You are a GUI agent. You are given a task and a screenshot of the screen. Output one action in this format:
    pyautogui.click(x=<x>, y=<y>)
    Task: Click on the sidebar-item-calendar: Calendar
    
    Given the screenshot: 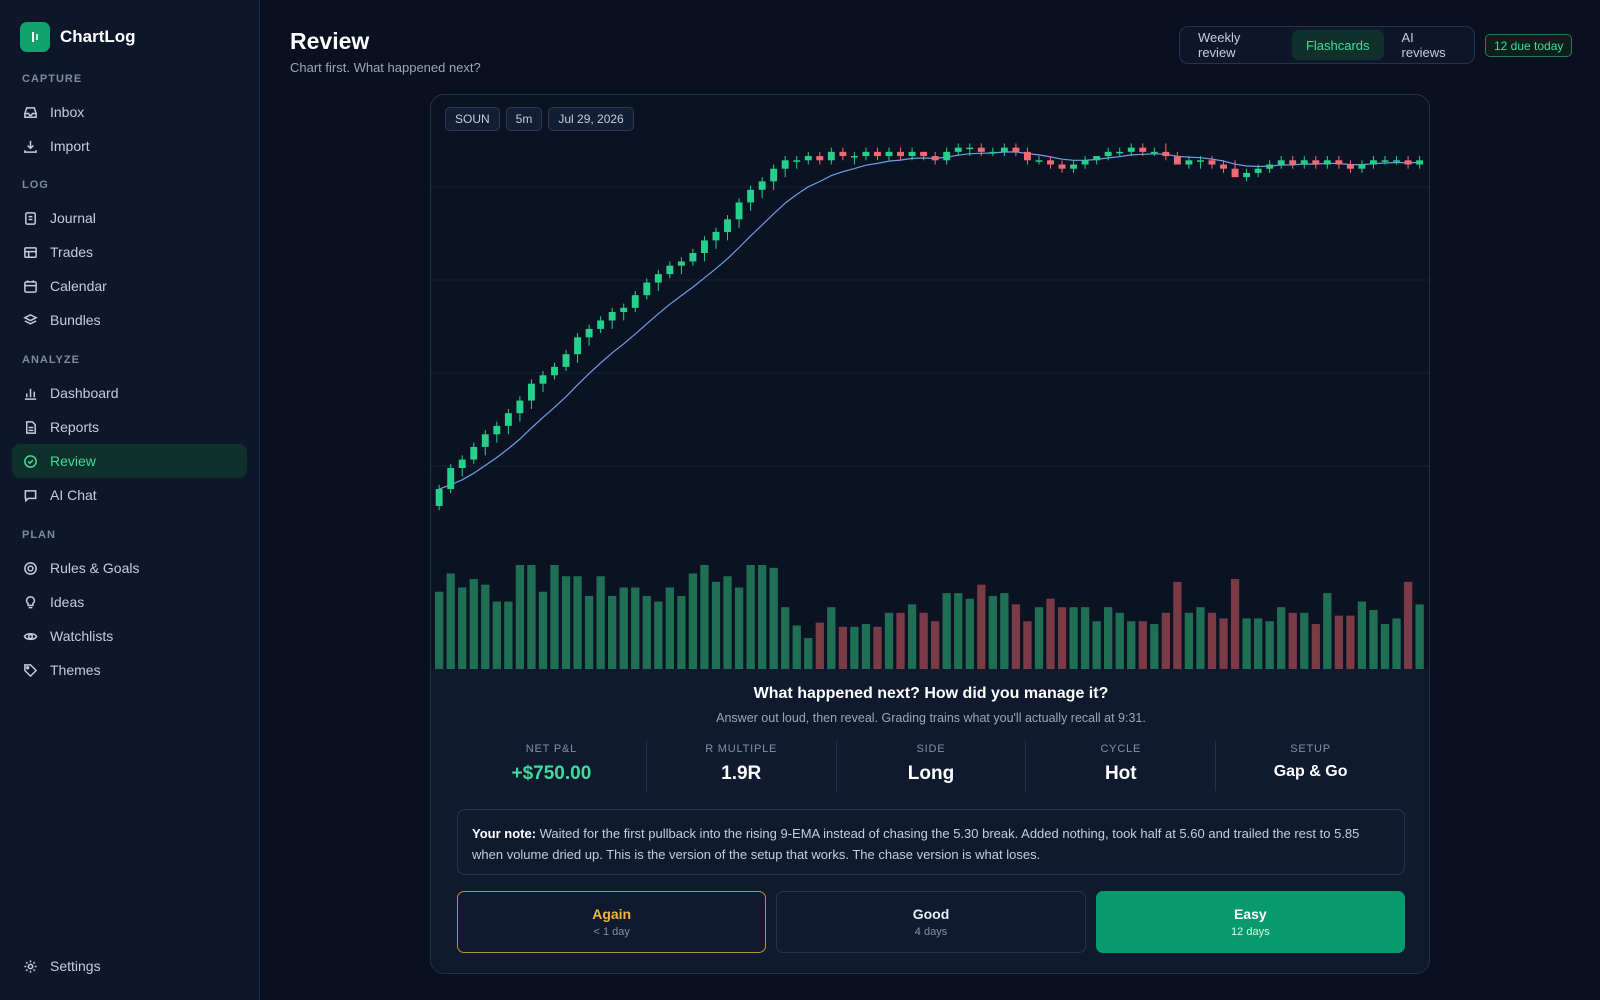 What is the action you would take?
    pyautogui.click(x=129, y=286)
    